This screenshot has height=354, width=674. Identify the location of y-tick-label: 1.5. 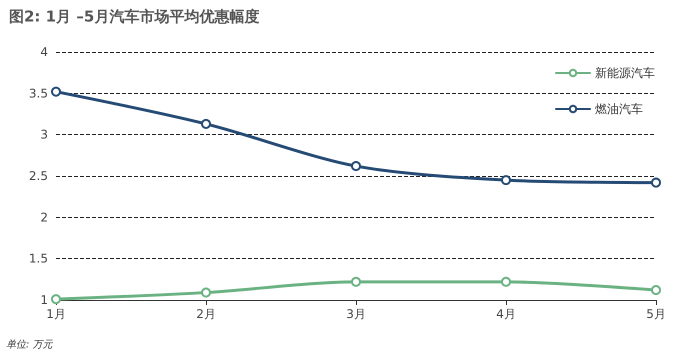
(38, 259).